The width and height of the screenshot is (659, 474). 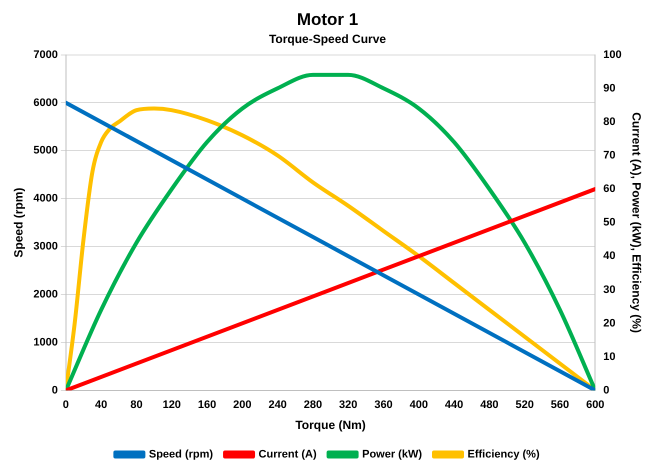 I want to click on y2-tick-label: 20, so click(x=609, y=323).